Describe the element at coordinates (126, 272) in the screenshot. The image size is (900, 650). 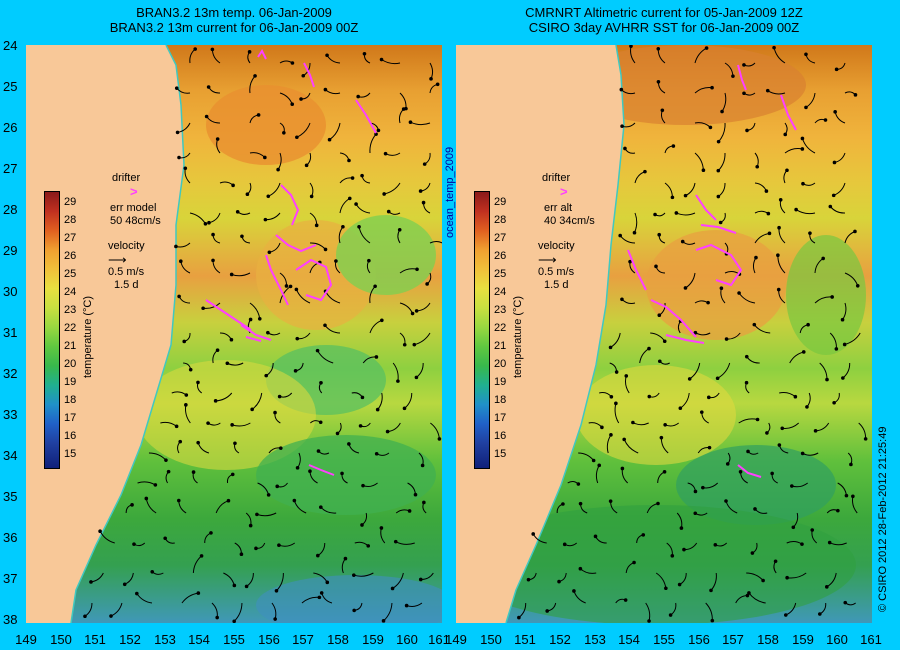
I see `legend-speed: 0.5 m/s` at that location.